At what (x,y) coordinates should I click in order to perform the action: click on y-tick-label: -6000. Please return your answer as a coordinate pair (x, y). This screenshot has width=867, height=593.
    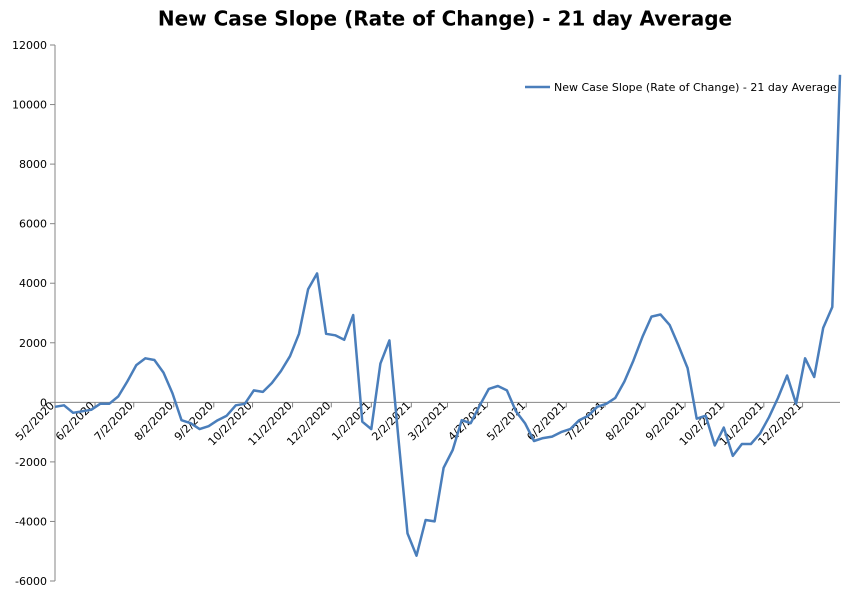
    Looking at the image, I should click on (31, 581).